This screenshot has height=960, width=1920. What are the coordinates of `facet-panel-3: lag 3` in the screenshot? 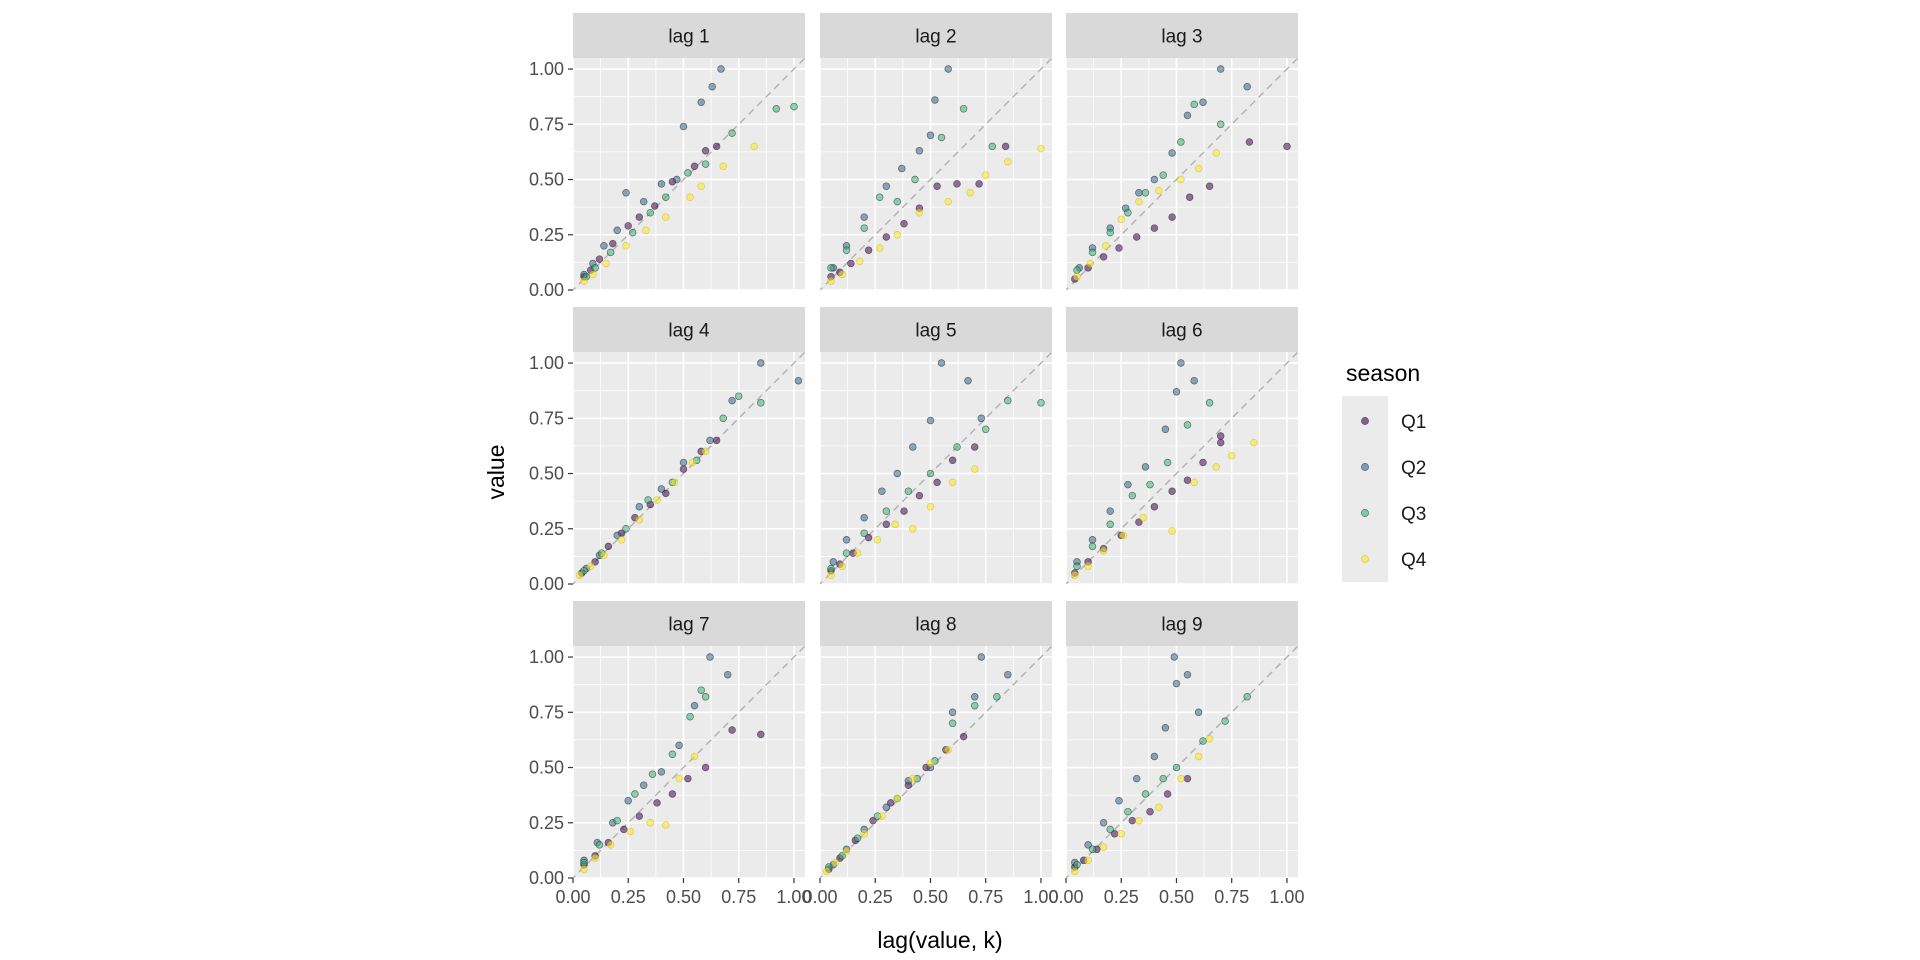 It's located at (1182, 151).